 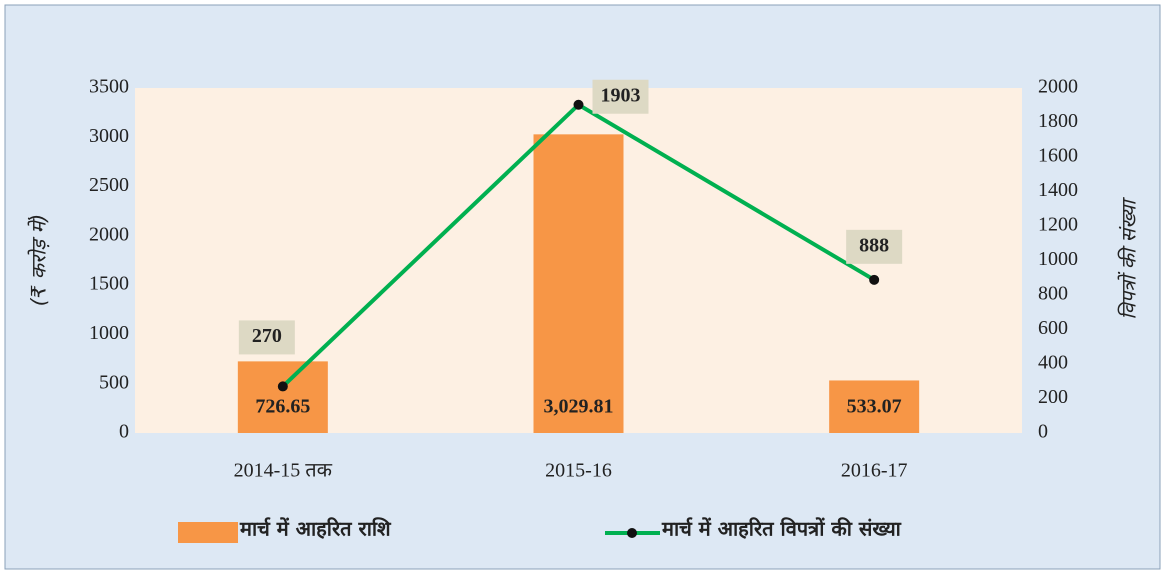 I want to click on y2-tick-label: 1800, so click(x=1058, y=121).